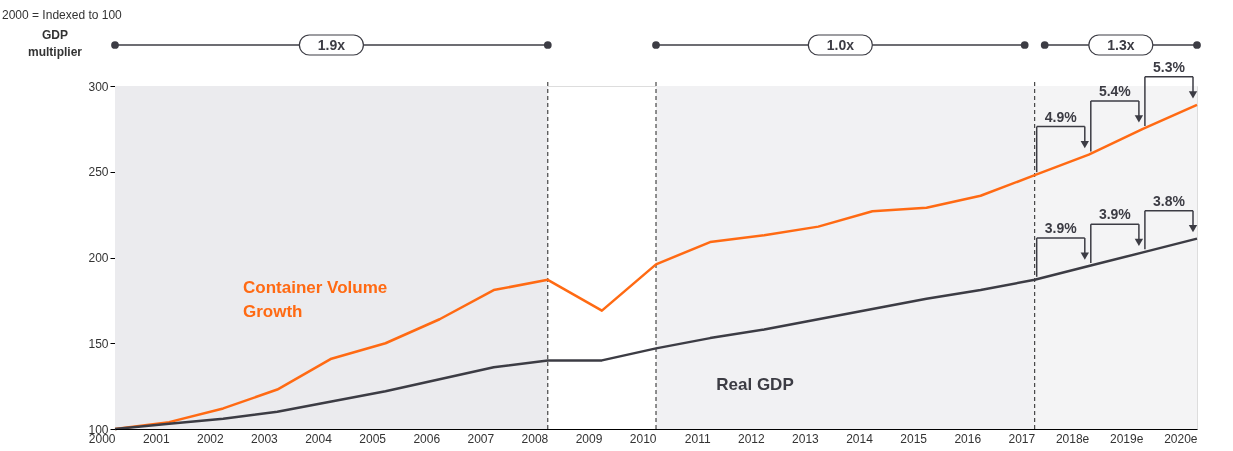  What do you see at coordinates (319, 438) in the screenshot?
I see `x-tick-label: 2004` at bounding box center [319, 438].